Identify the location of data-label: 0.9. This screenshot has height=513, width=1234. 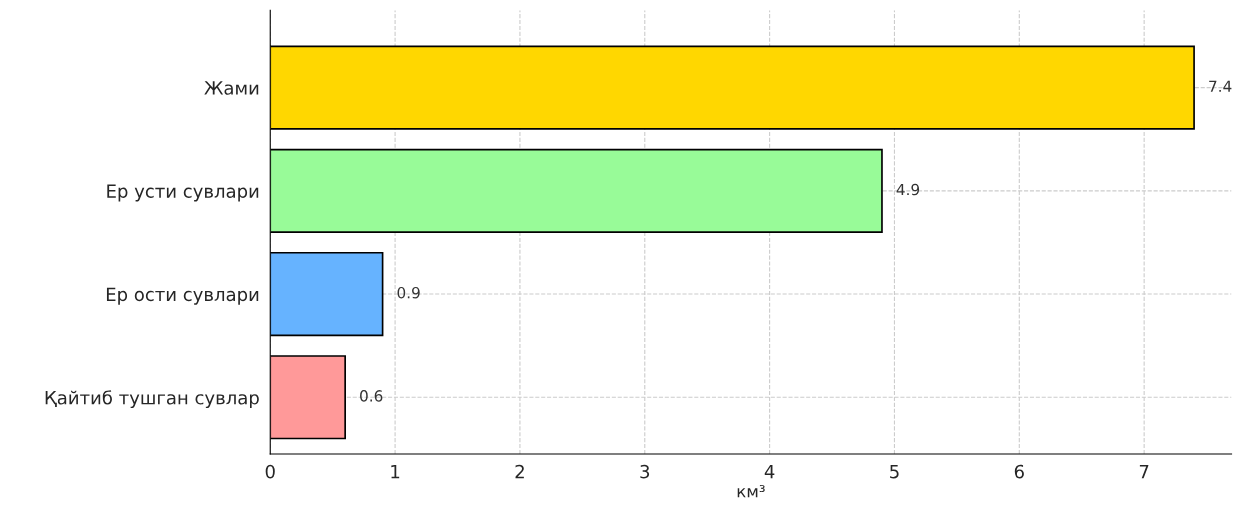
(408, 292).